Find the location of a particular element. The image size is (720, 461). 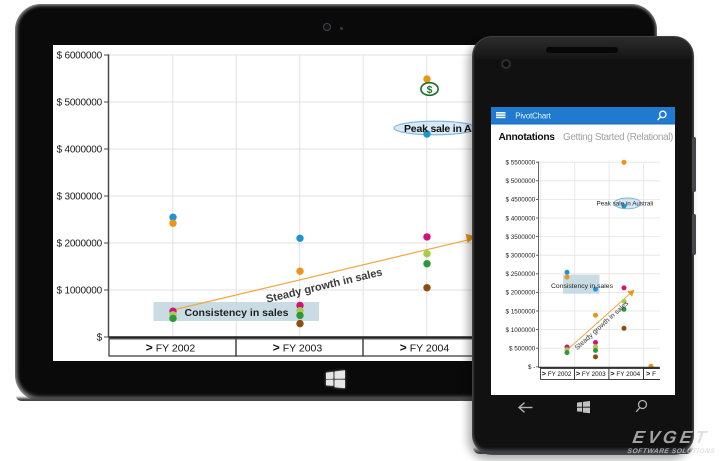

svg-text: $ 5500000 is located at coordinates (521, 162).